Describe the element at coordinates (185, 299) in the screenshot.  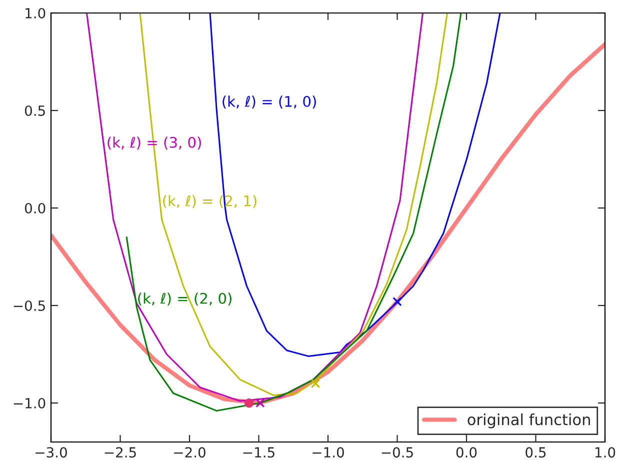
I see `series-label: (k, ℓ) = (2, 0)` at that location.